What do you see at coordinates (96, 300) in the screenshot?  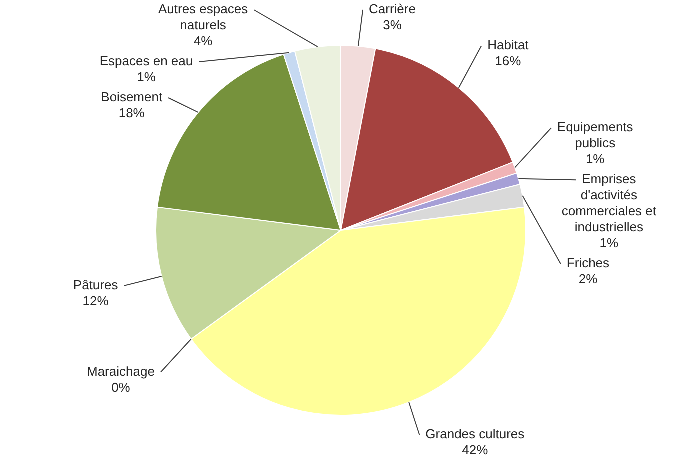 I see `data-label: 12%` at bounding box center [96, 300].